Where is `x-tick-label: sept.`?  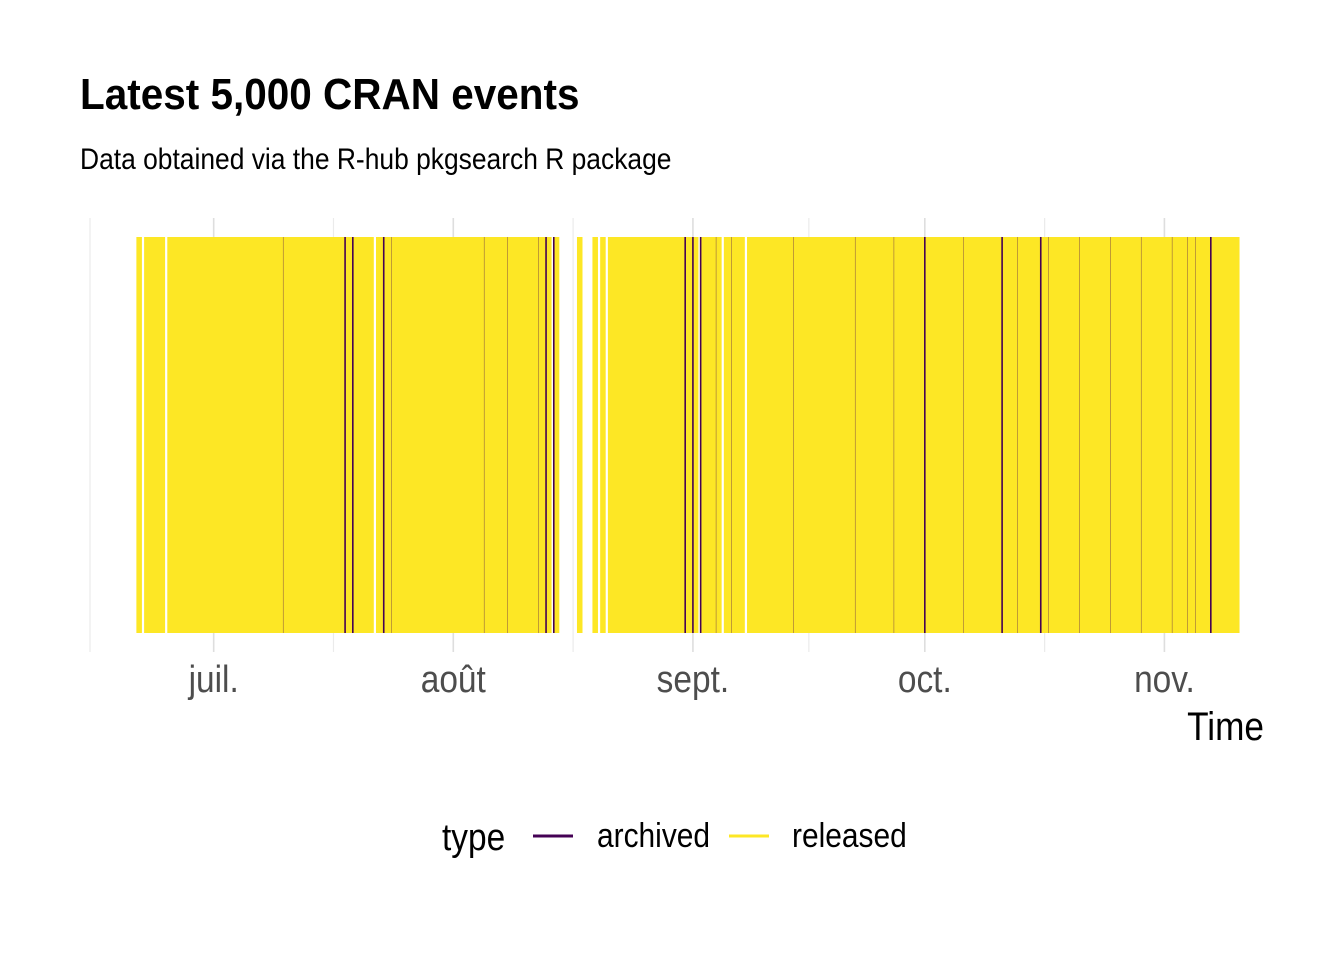 x-tick-label: sept. is located at coordinates (693, 679).